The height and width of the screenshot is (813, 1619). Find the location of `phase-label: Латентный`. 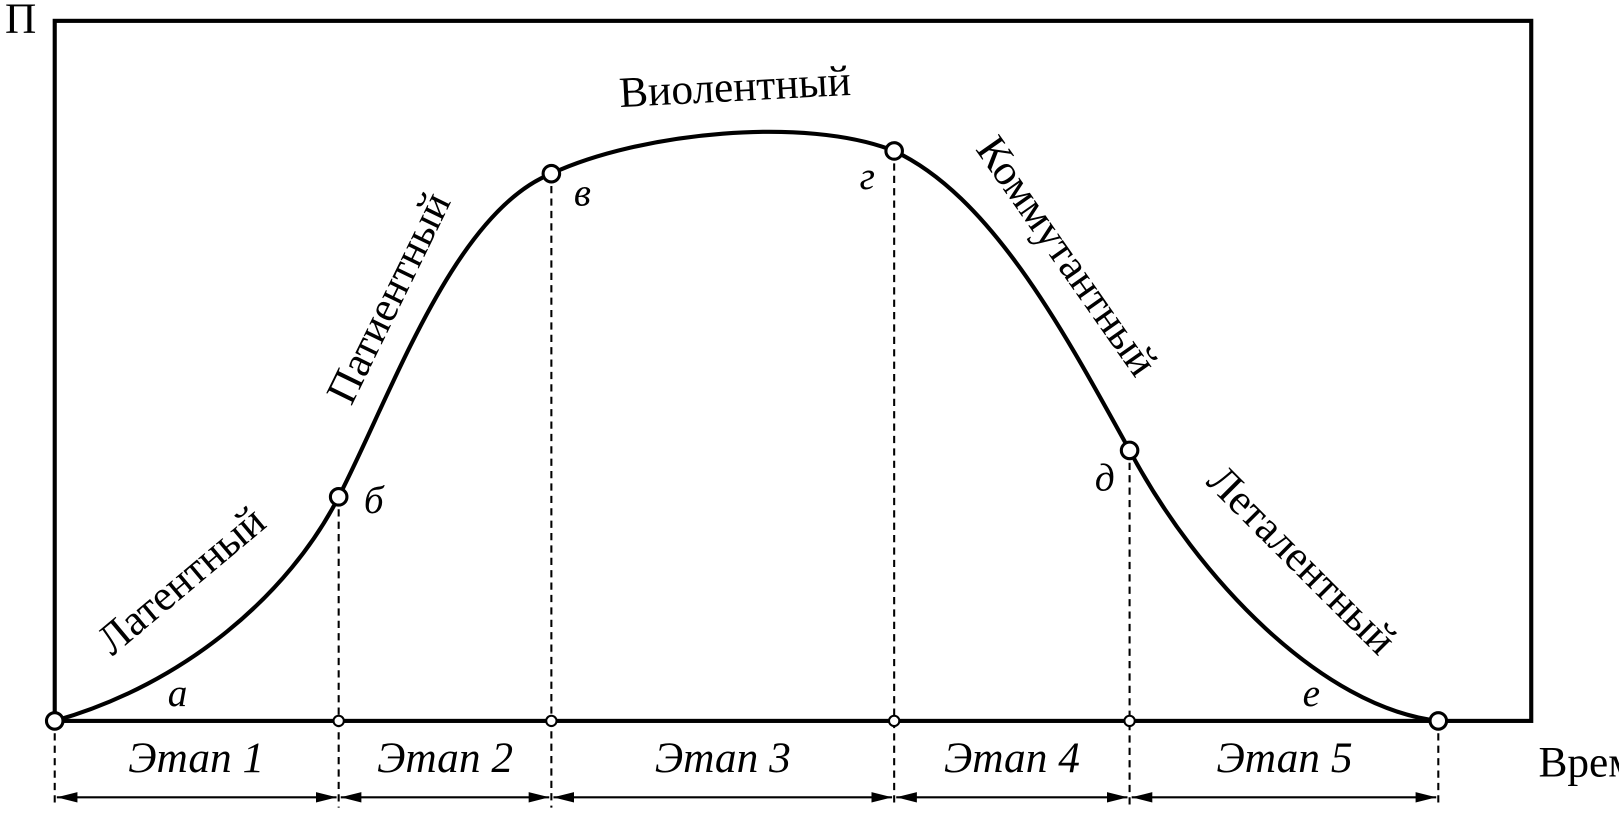

phase-label: Латентный is located at coordinates (181, 581).